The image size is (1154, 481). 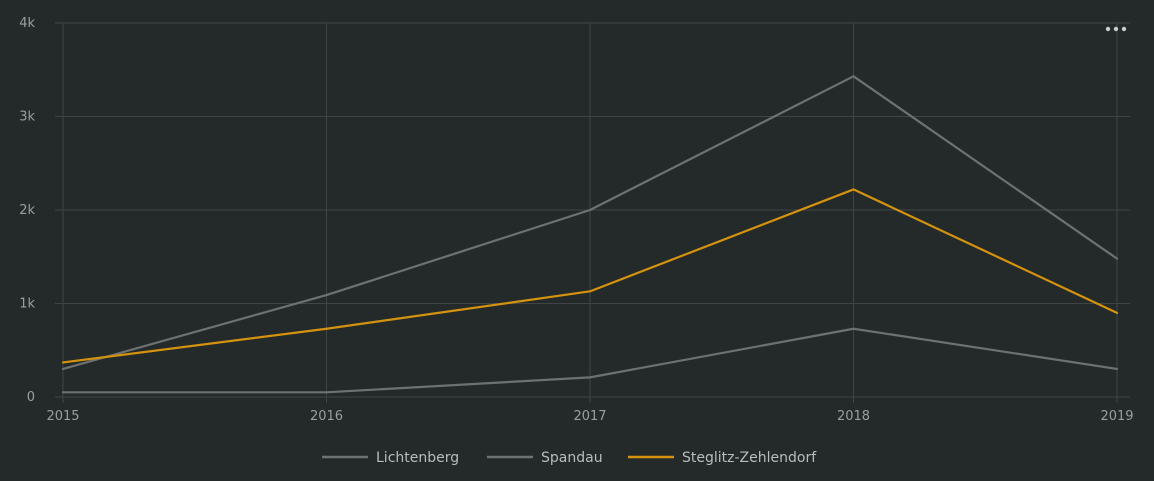 What do you see at coordinates (27, 23) in the screenshot?
I see `y-tick-label: 4k` at bounding box center [27, 23].